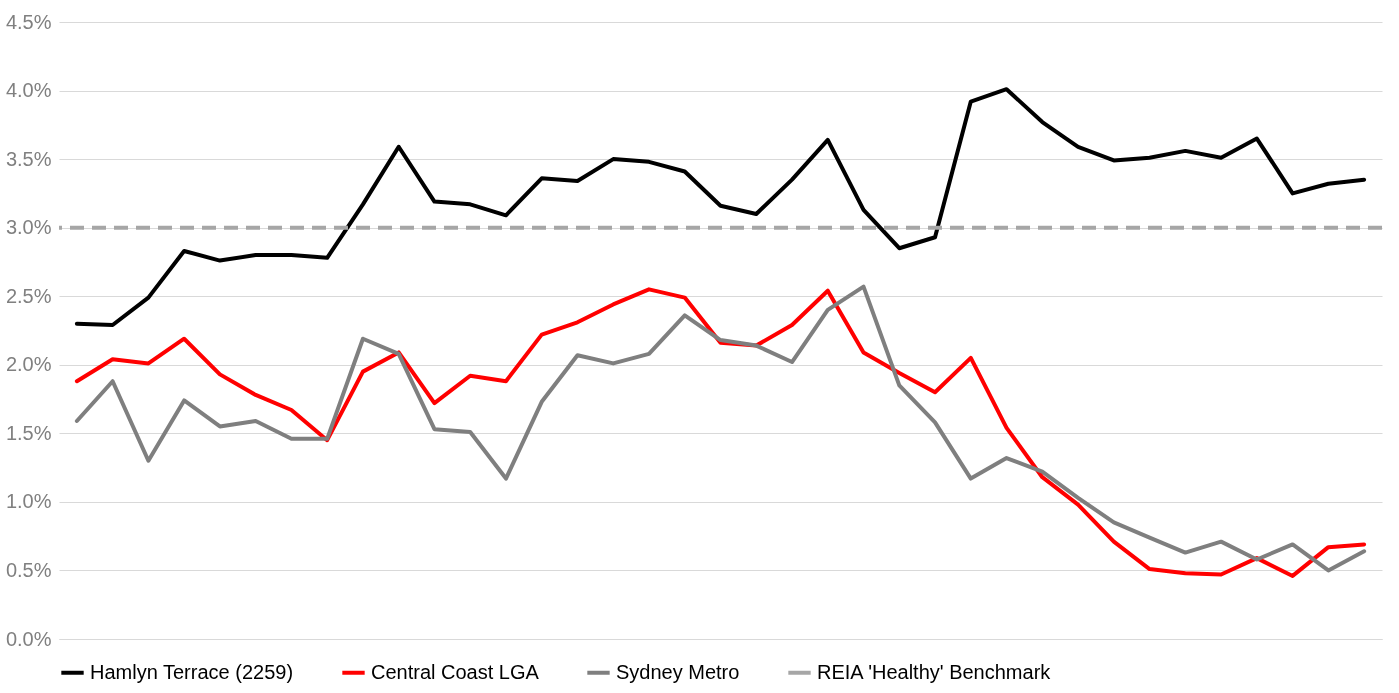 The height and width of the screenshot is (693, 1399). I want to click on legend-label: REIA 'Healthy' Benchmark, so click(934, 671).